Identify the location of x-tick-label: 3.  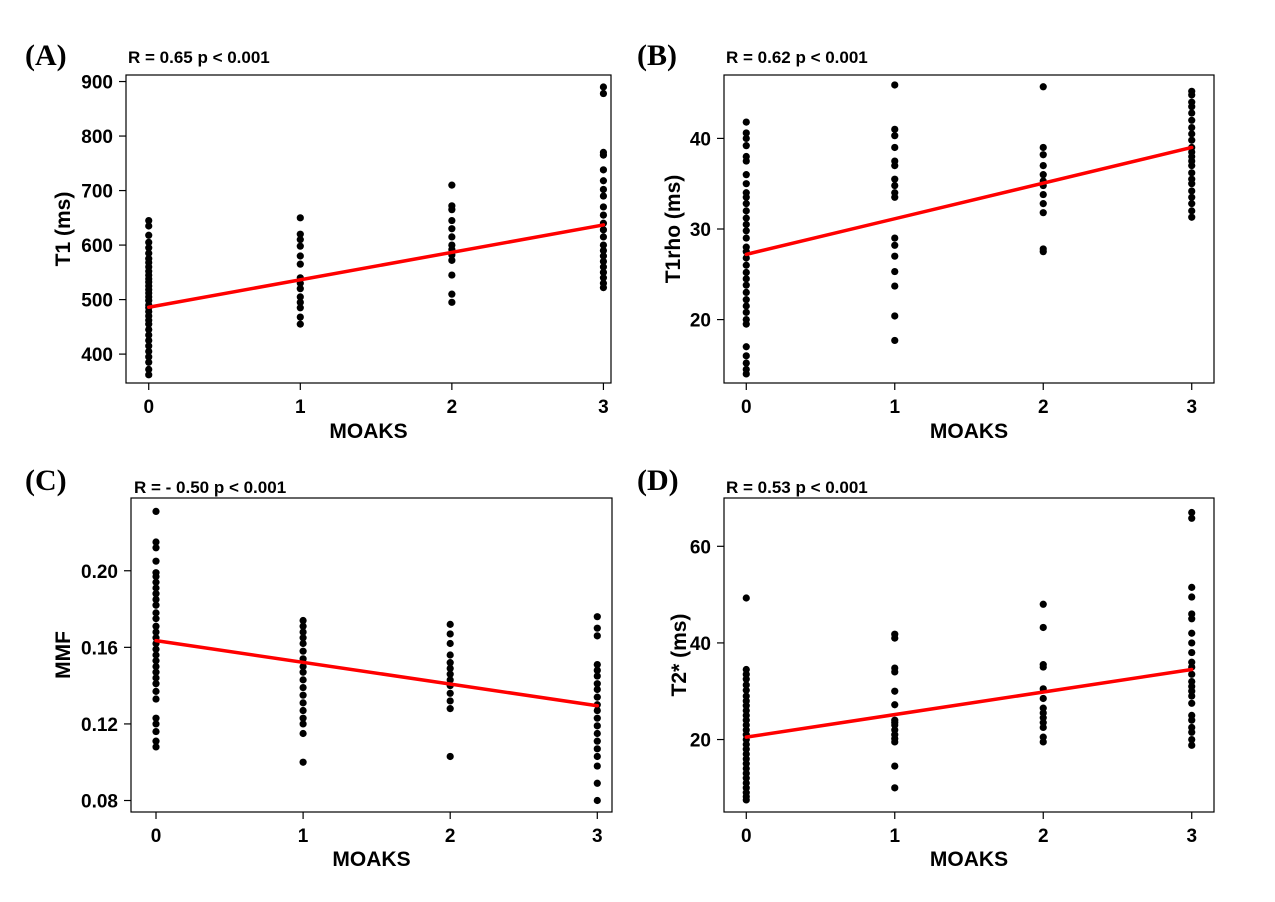
(1191, 836).